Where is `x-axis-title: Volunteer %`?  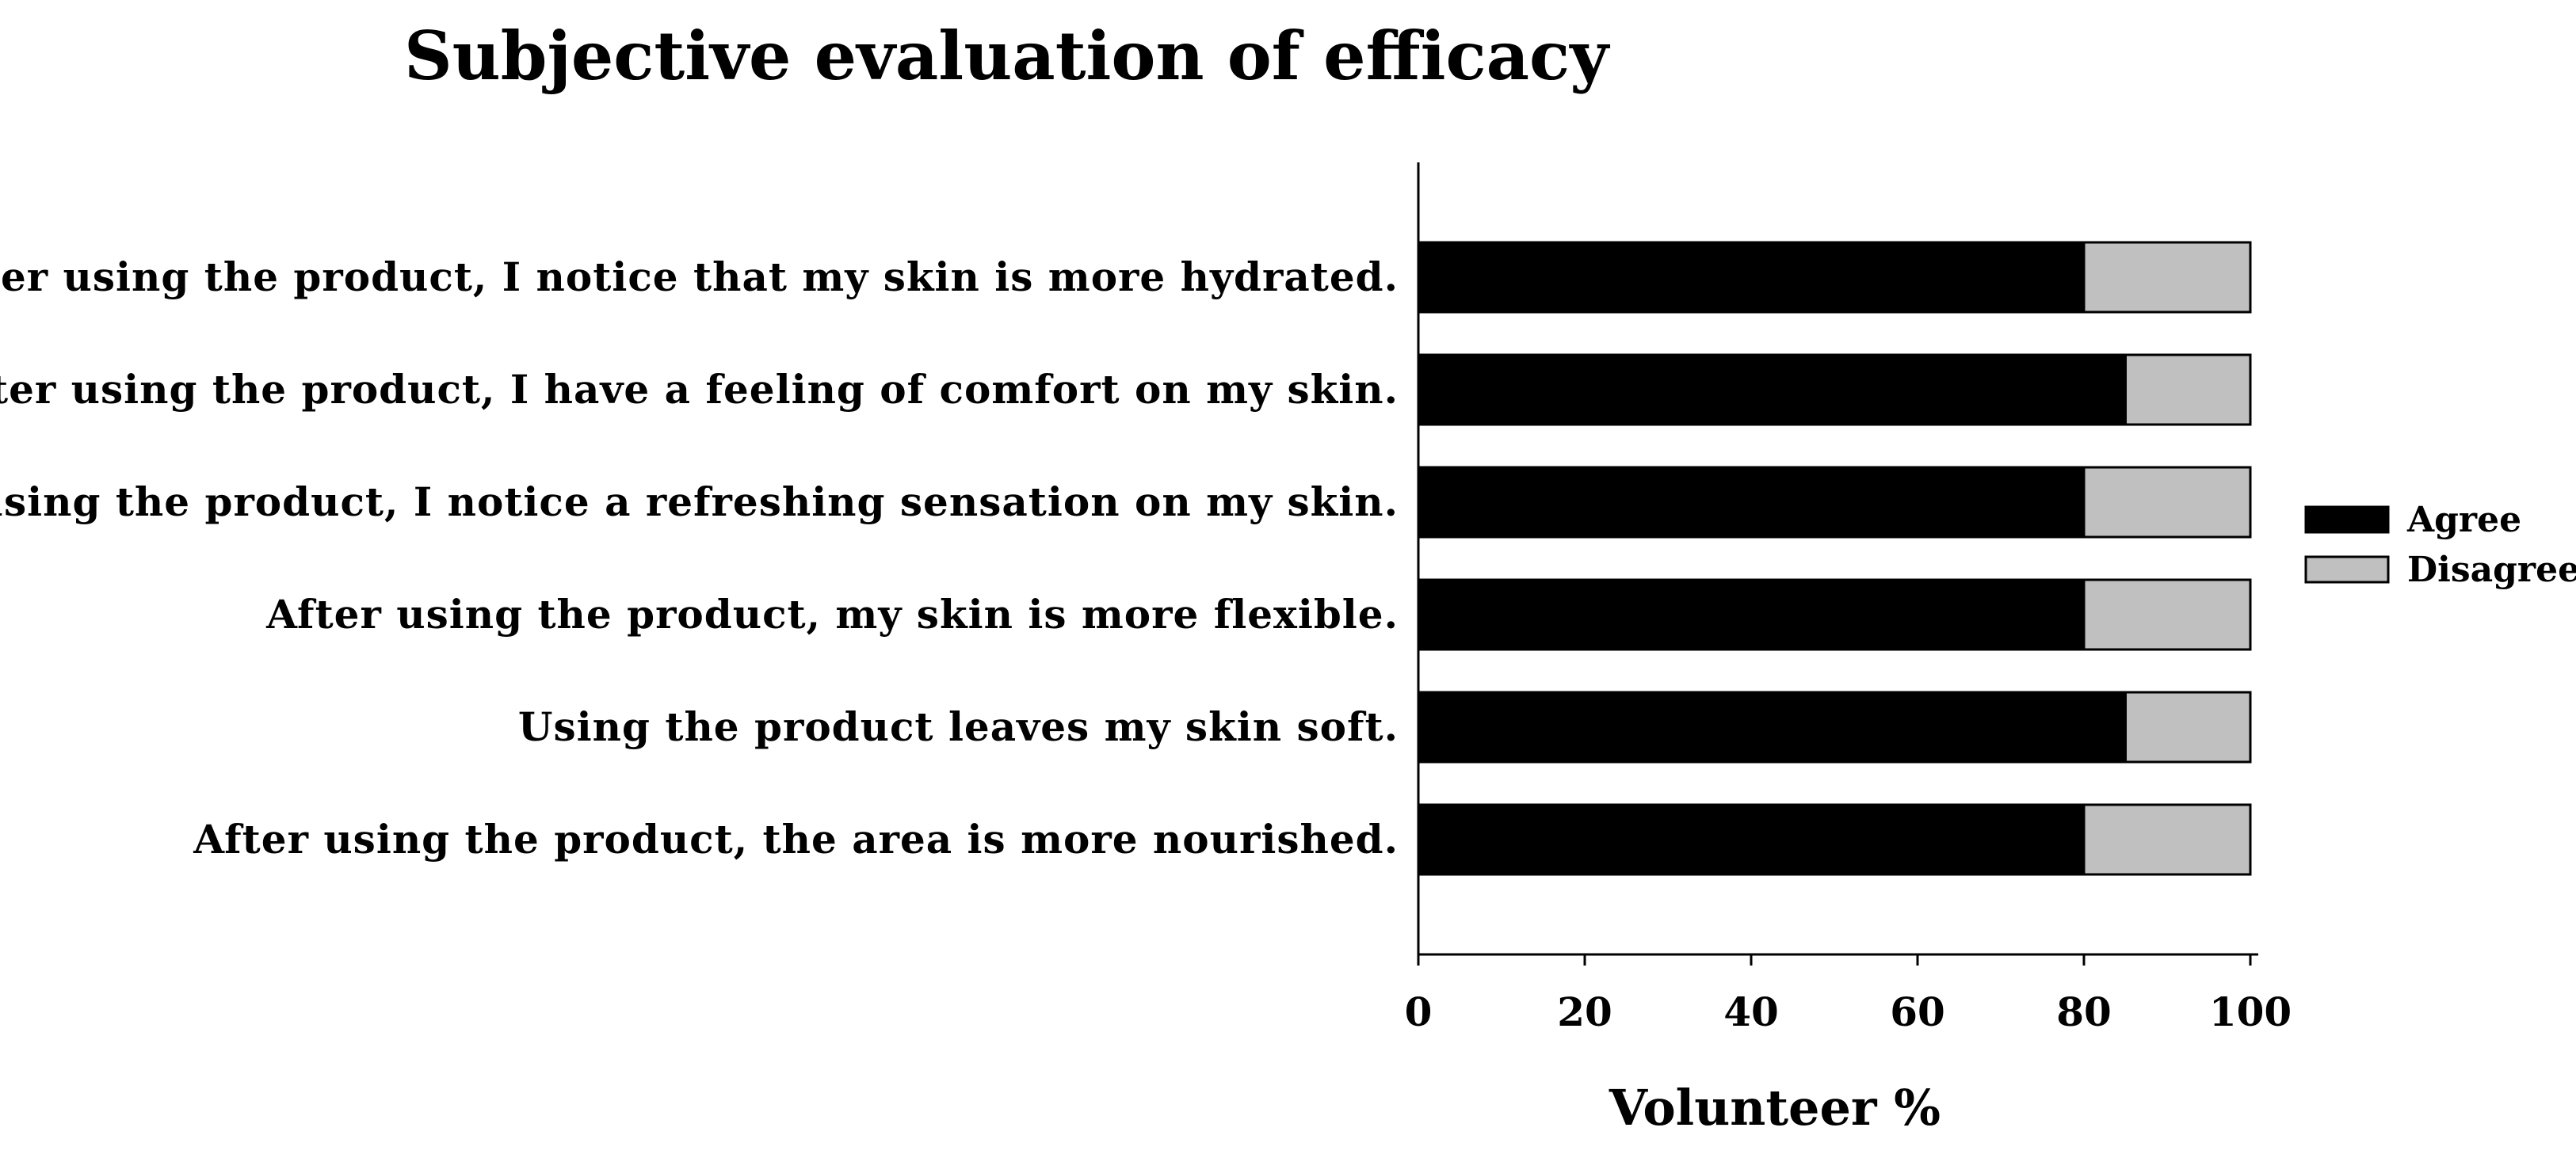
x-axis-title: Volunteer % is located at coordinates (1775, 1108).